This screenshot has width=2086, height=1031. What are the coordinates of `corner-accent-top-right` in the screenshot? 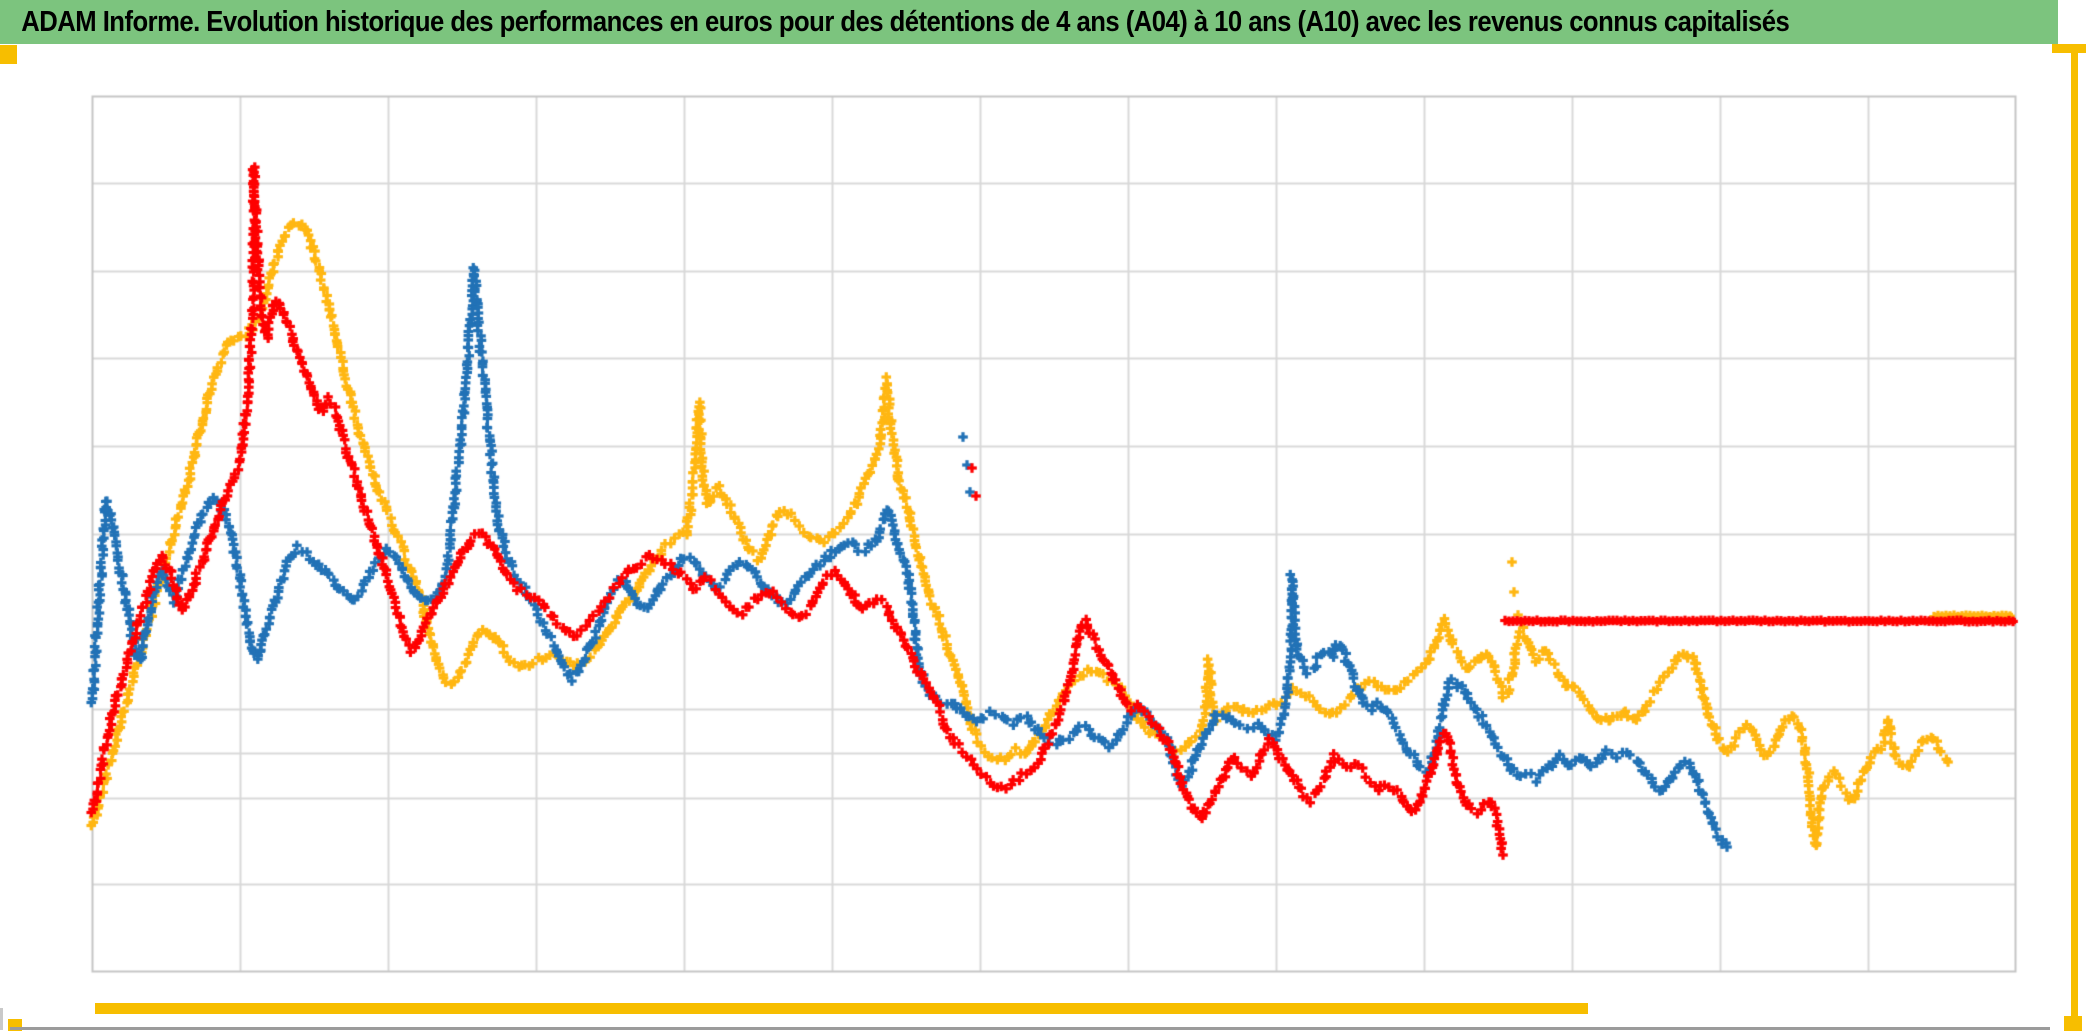 It's located at (2069, 48).